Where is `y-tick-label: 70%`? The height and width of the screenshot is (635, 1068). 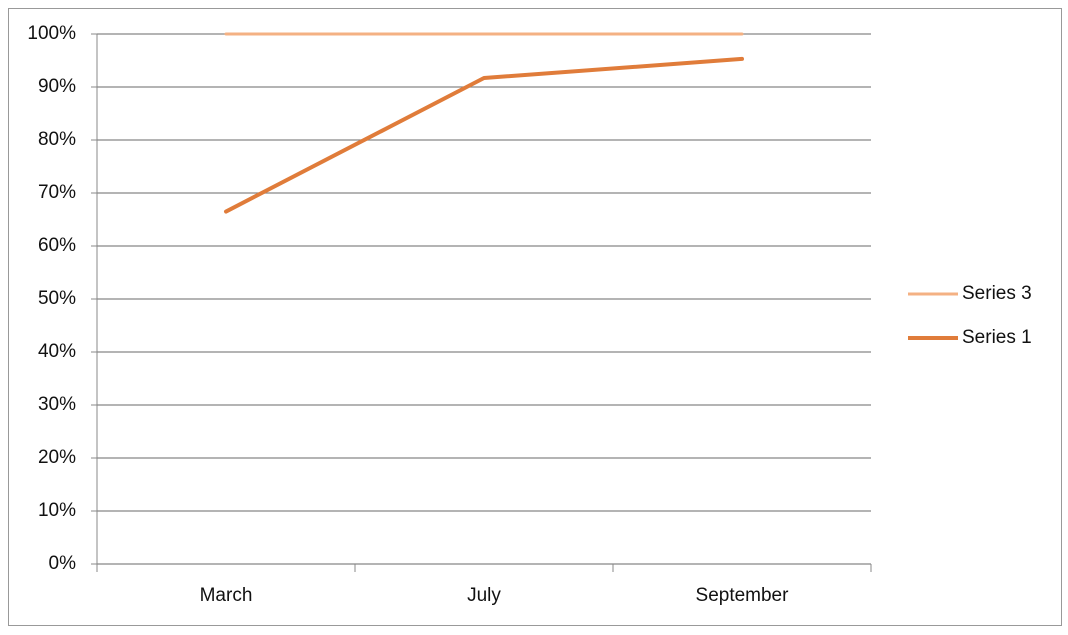
y-tick-label: 70% is located at coordinates (57, 192).